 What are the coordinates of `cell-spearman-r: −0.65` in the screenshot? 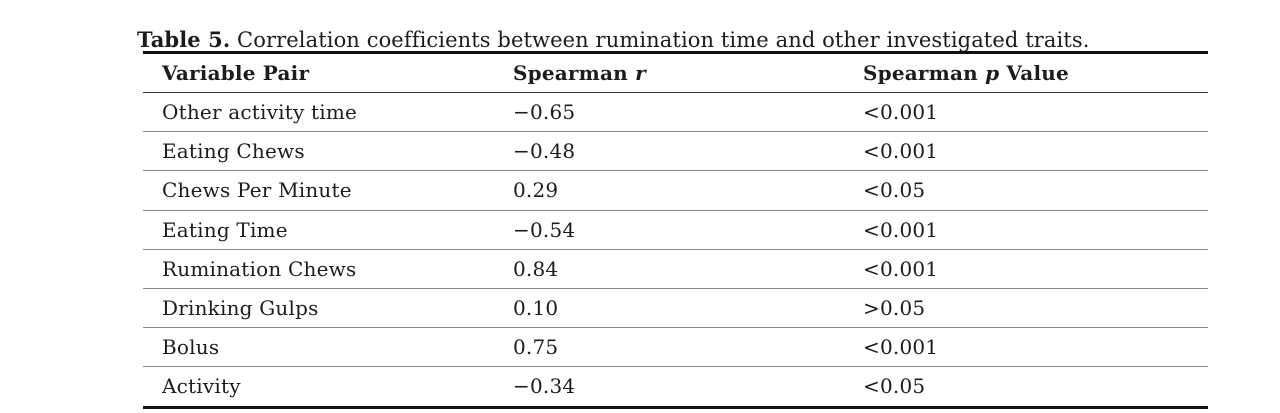 It's located at (688, 112).